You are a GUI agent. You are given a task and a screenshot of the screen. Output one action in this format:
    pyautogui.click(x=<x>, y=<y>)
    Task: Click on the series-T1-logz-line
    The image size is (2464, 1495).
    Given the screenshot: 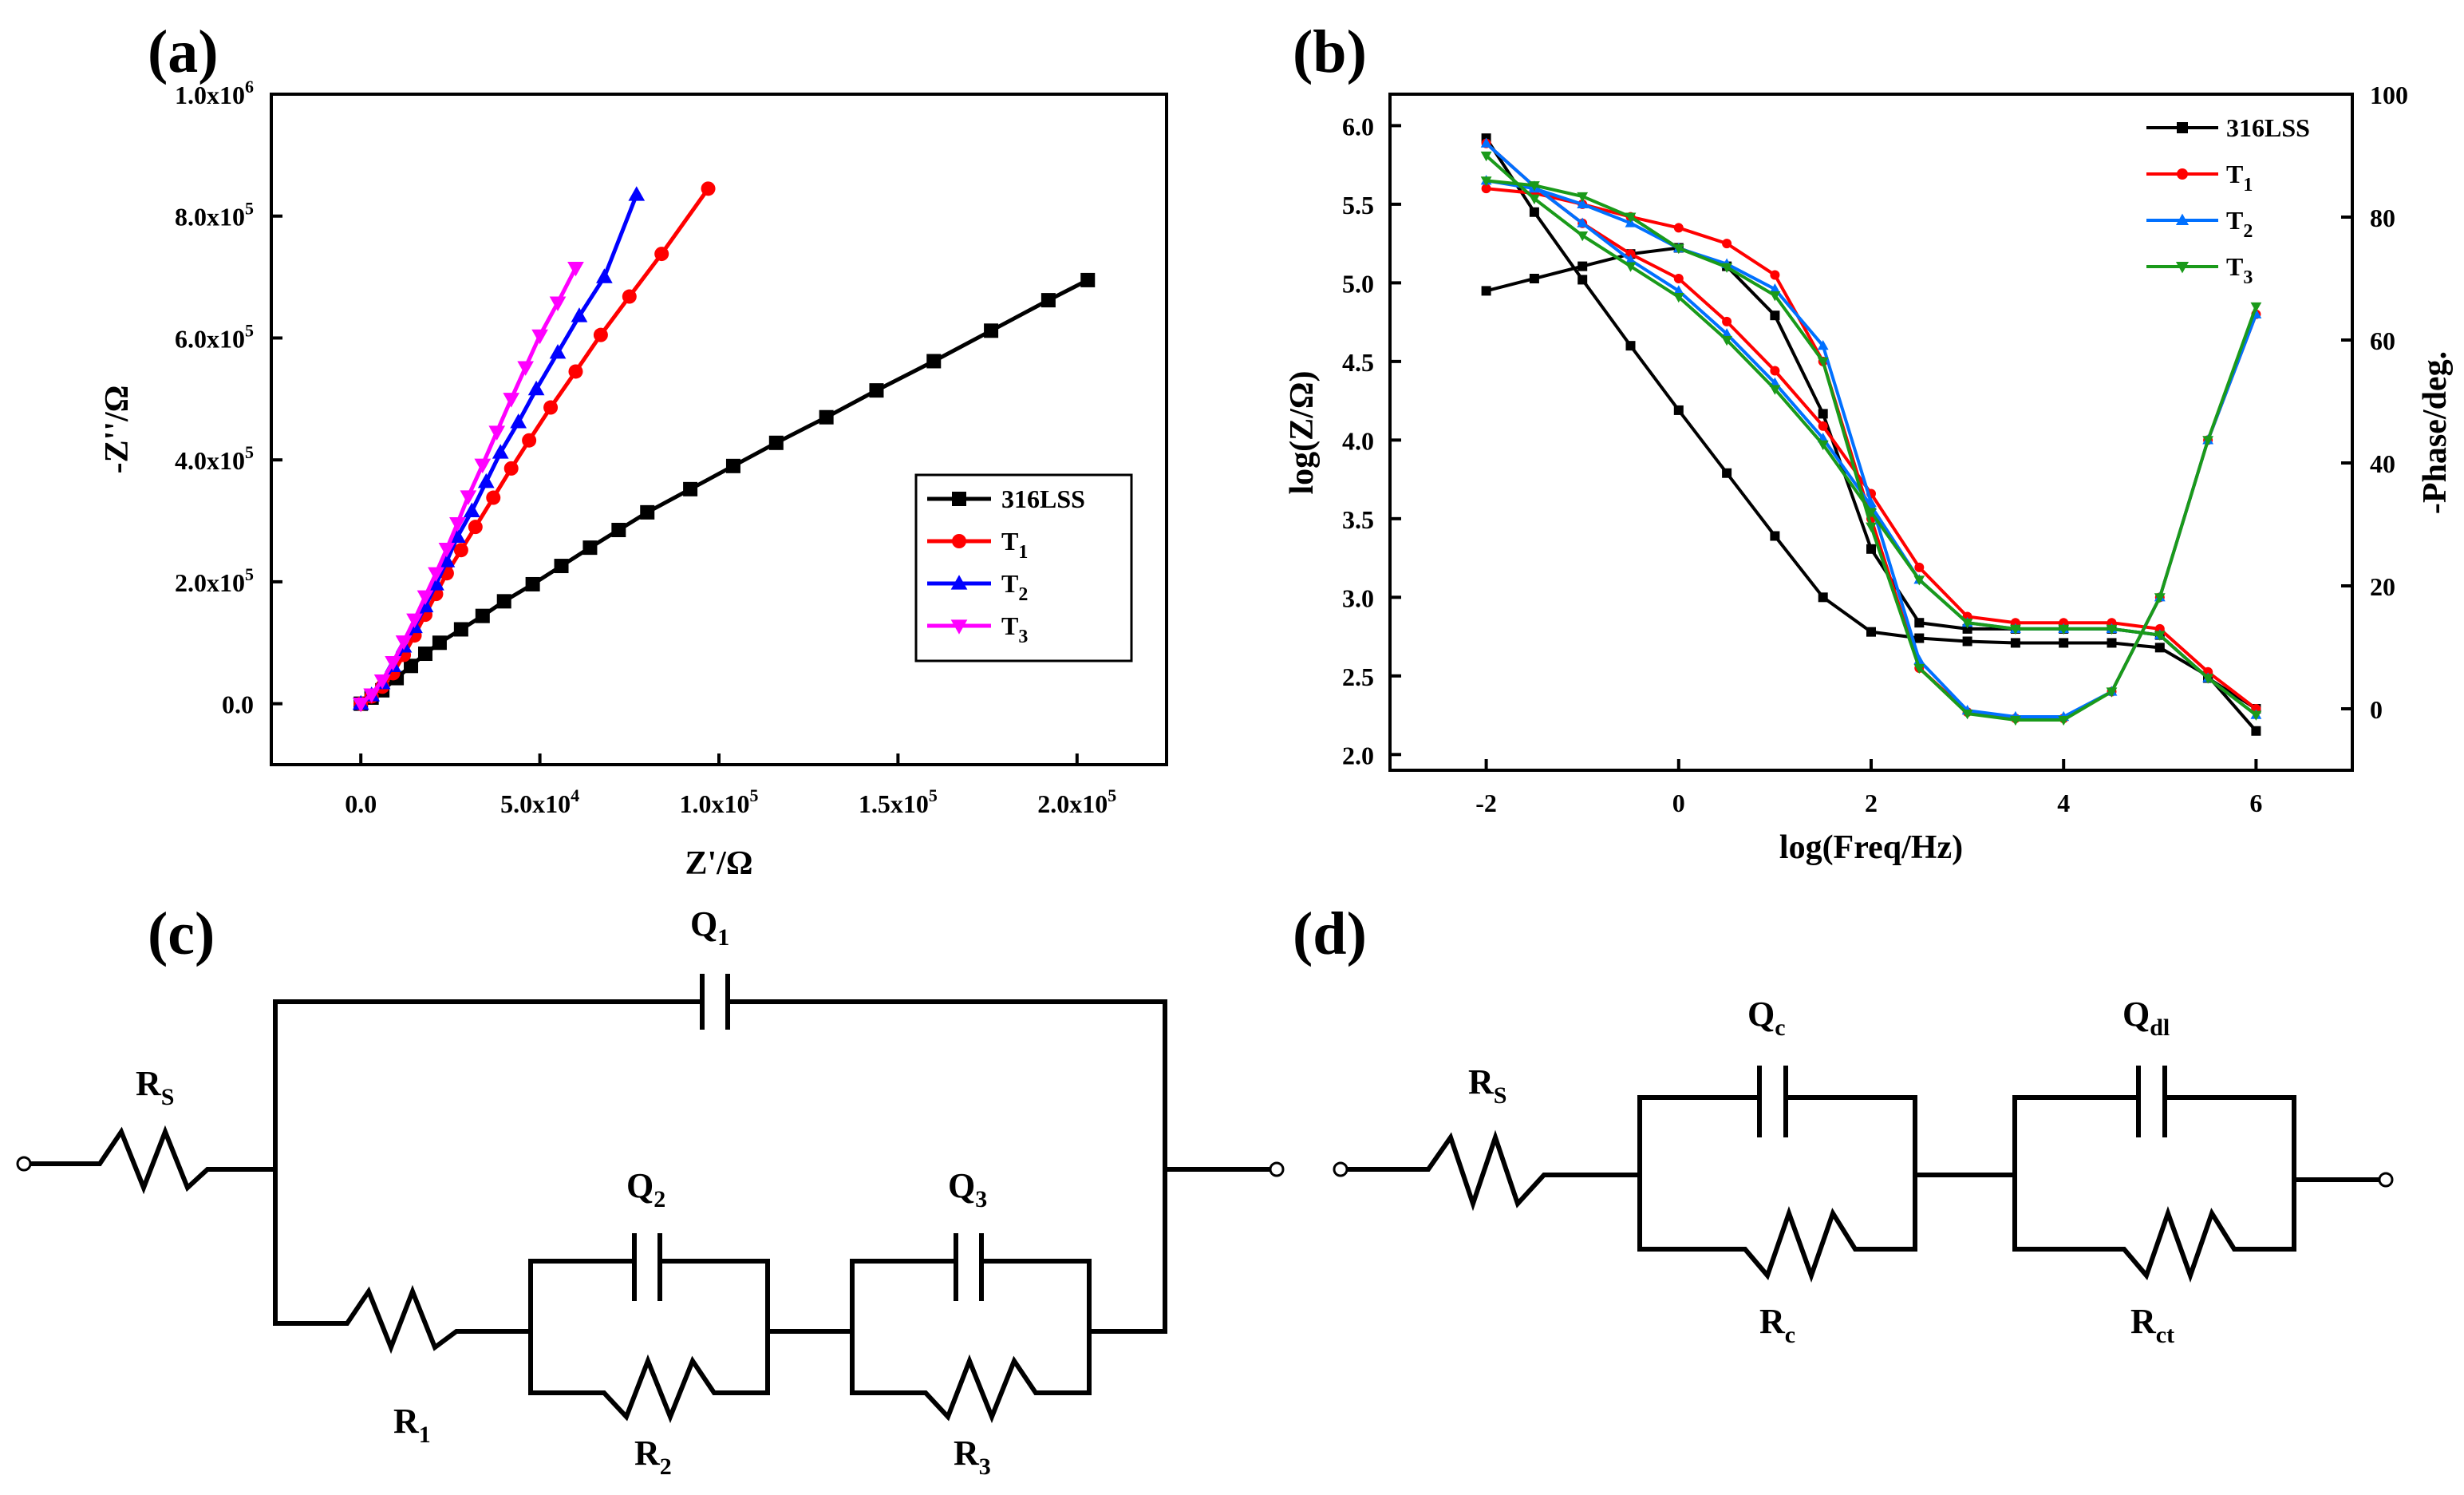 What is the action you would take?
    pyautogui.click(x=1872, y=453)
    